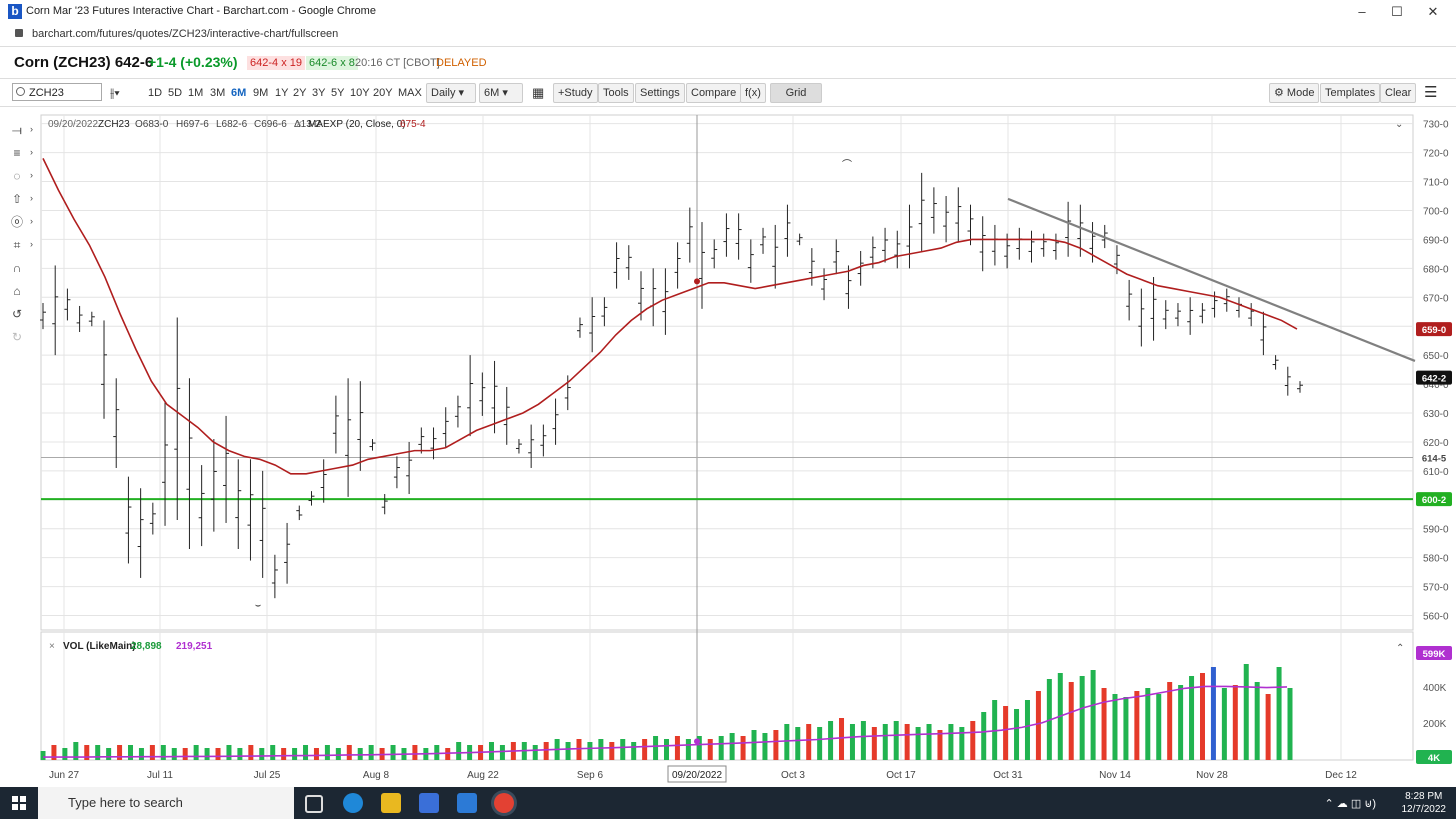  Describe the element at coordinates (17, 153) in the screenshot. I see `lines-icon: ≡` at that location.